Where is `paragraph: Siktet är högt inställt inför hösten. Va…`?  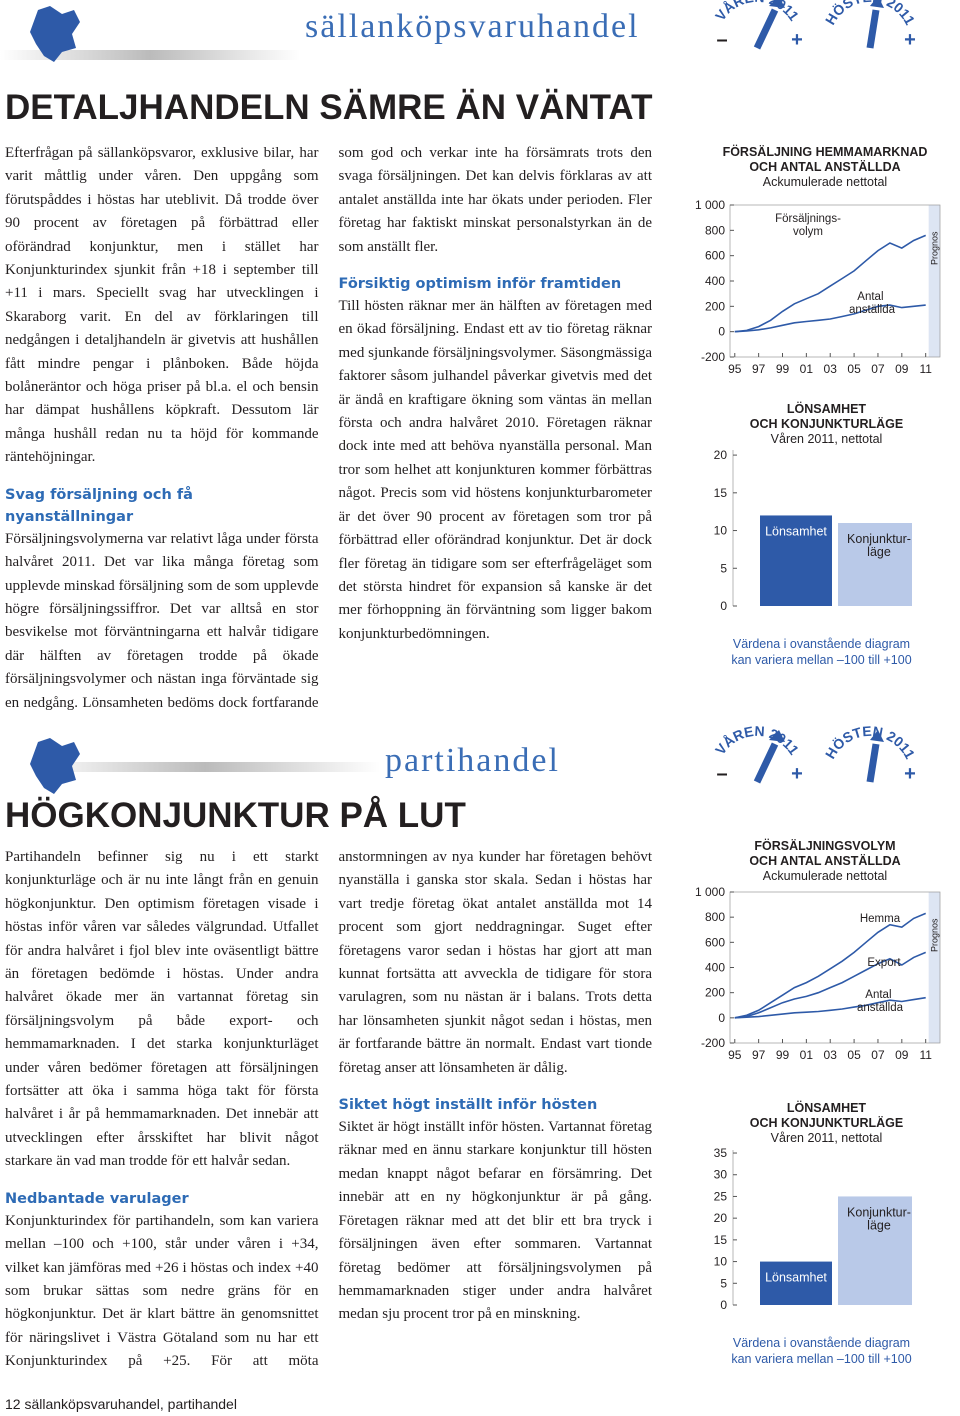 paragraph: Siktet är högt inställt inför hösten. Va… is located at coordinates (495, 1221).